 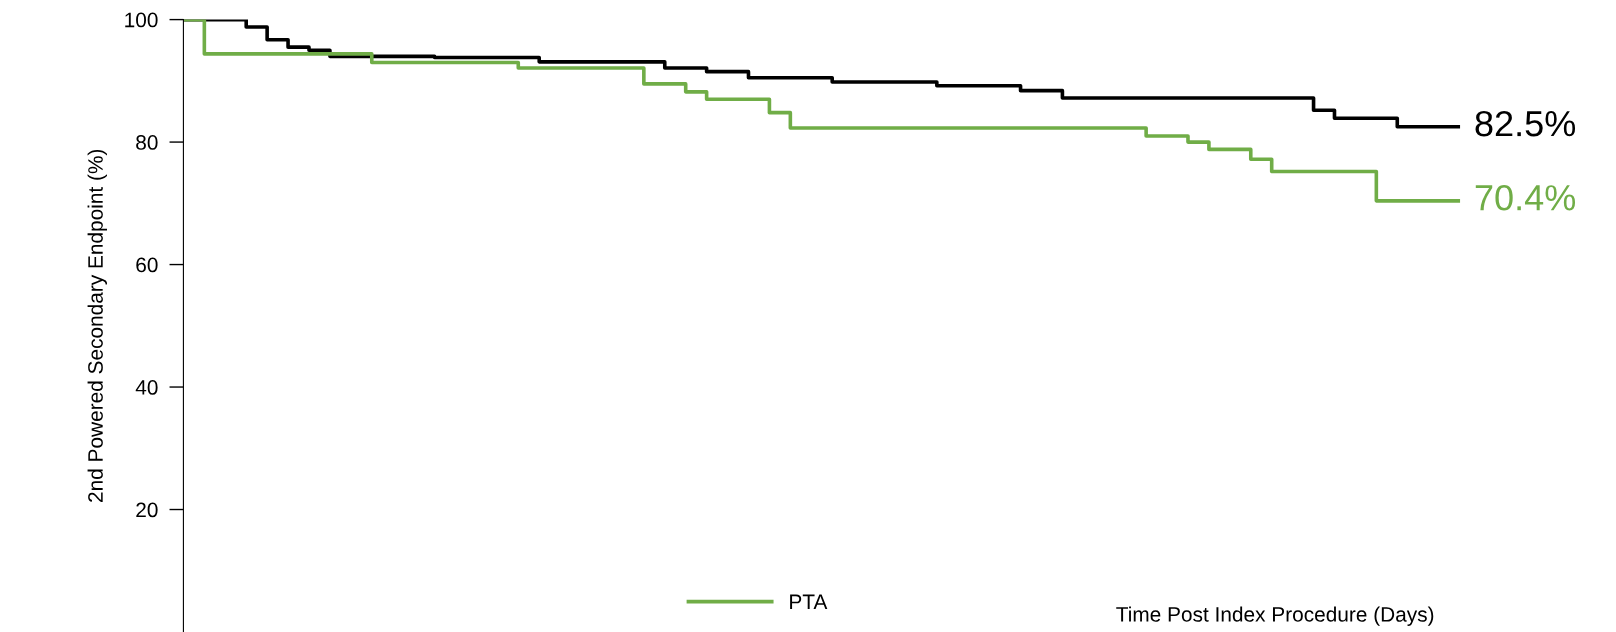 I want to click on y-tick-label: 20, so click(x=147, y=510).